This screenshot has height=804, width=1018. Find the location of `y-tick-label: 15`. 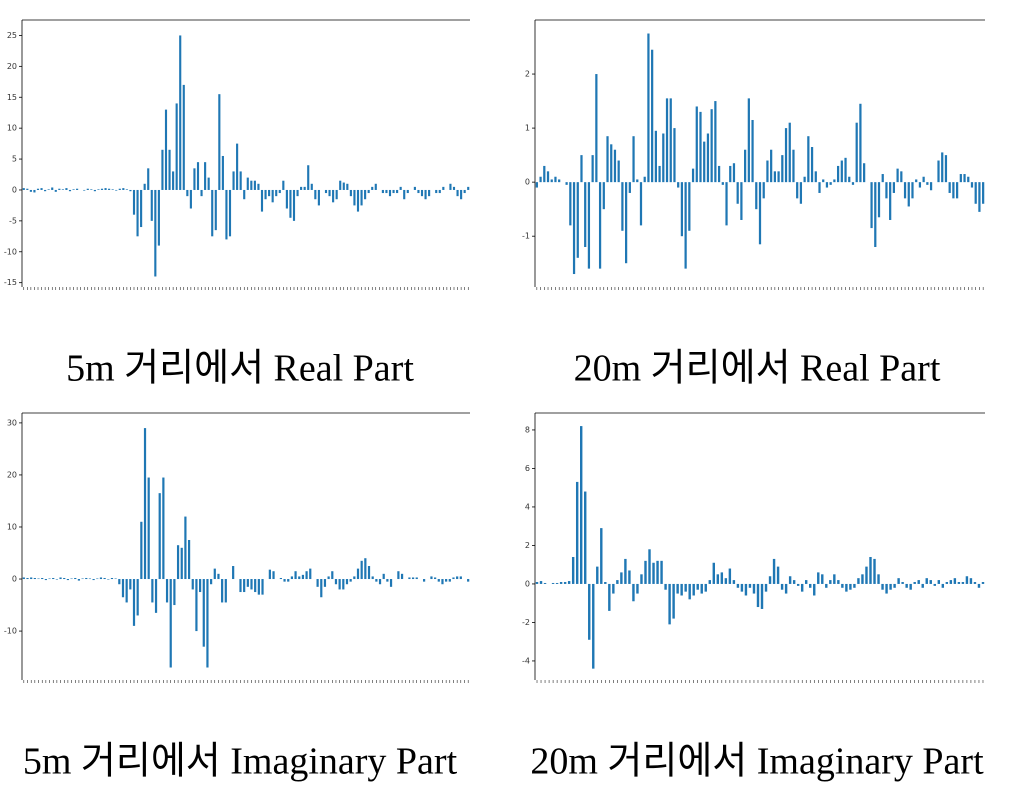

y-tick-label: 15 is located at coordinates (12, 97).